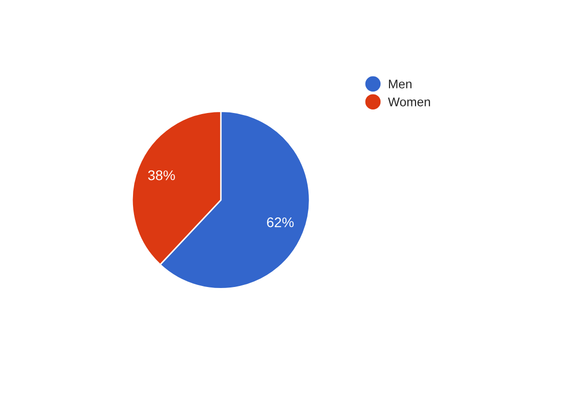 Image resolution: width=582 pixels, height=400 pixels. Describe the element at coordinates (400, 84) in the screenshot. I see `legend-label: Men` at that location.